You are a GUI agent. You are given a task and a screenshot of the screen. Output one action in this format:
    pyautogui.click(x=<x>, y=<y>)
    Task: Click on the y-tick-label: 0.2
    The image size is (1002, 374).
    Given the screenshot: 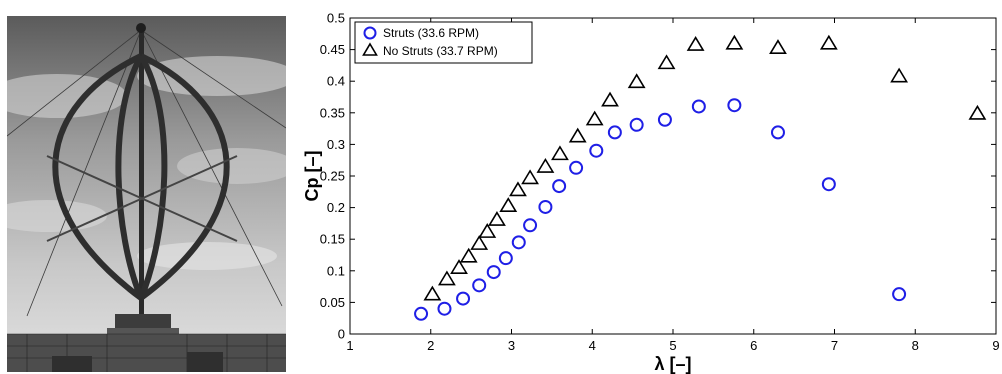 What is the action you would take?
    pyautogui.click(x=336, y=207)
    